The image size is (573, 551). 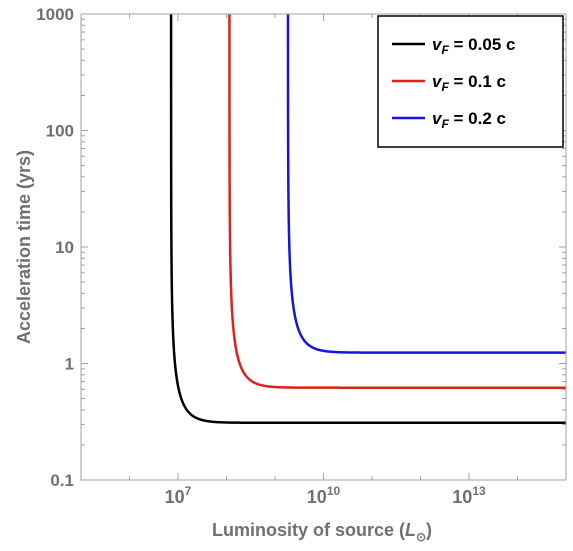 What do you see at coordinates (62, 480) in the screenshot?
I see `y-tick-label: 0.1` at bounding box center [62, 480].